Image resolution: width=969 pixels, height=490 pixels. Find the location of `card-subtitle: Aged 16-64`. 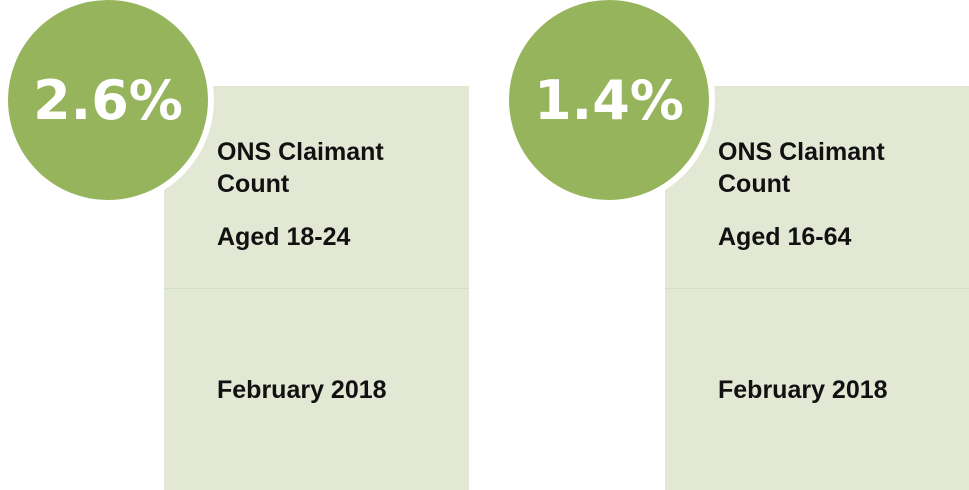

card-subtitle: Aged 16-64 is located at coordinates (785, 237).